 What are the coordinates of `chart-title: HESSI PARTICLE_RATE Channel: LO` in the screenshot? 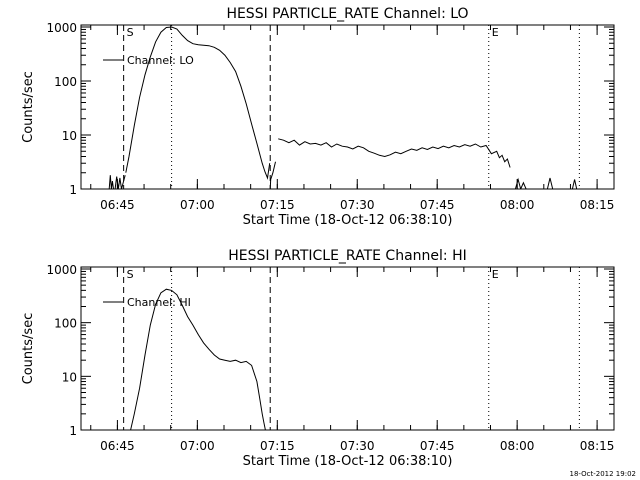 It's located at (347, 14).